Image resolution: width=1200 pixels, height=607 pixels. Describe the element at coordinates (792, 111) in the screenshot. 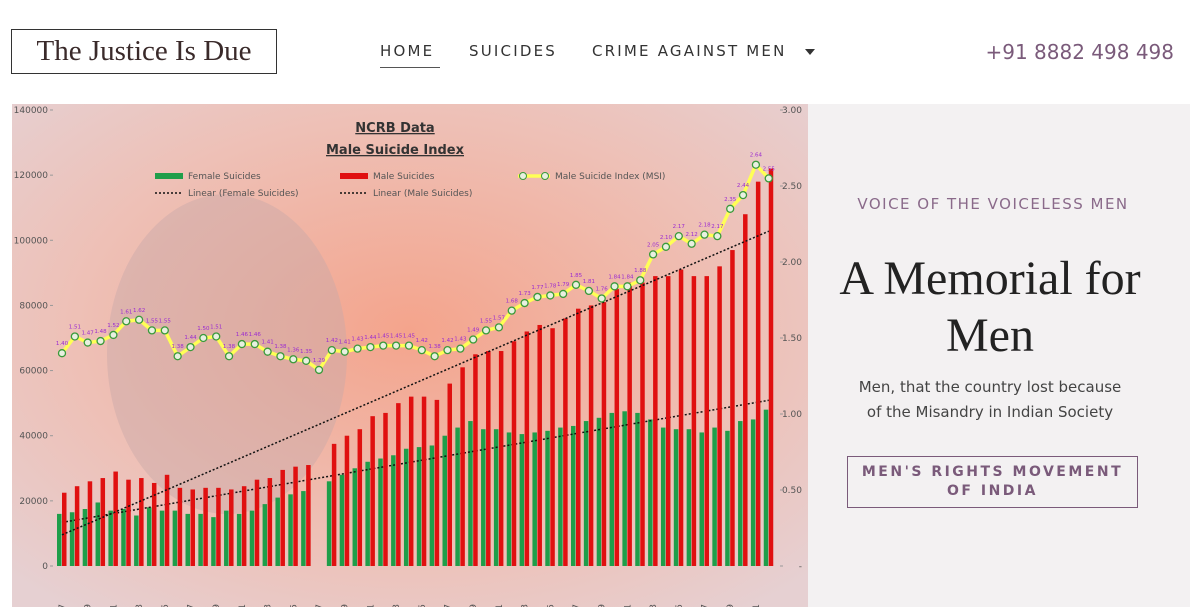

I see `y2-tick-label: 3.00` at that location.